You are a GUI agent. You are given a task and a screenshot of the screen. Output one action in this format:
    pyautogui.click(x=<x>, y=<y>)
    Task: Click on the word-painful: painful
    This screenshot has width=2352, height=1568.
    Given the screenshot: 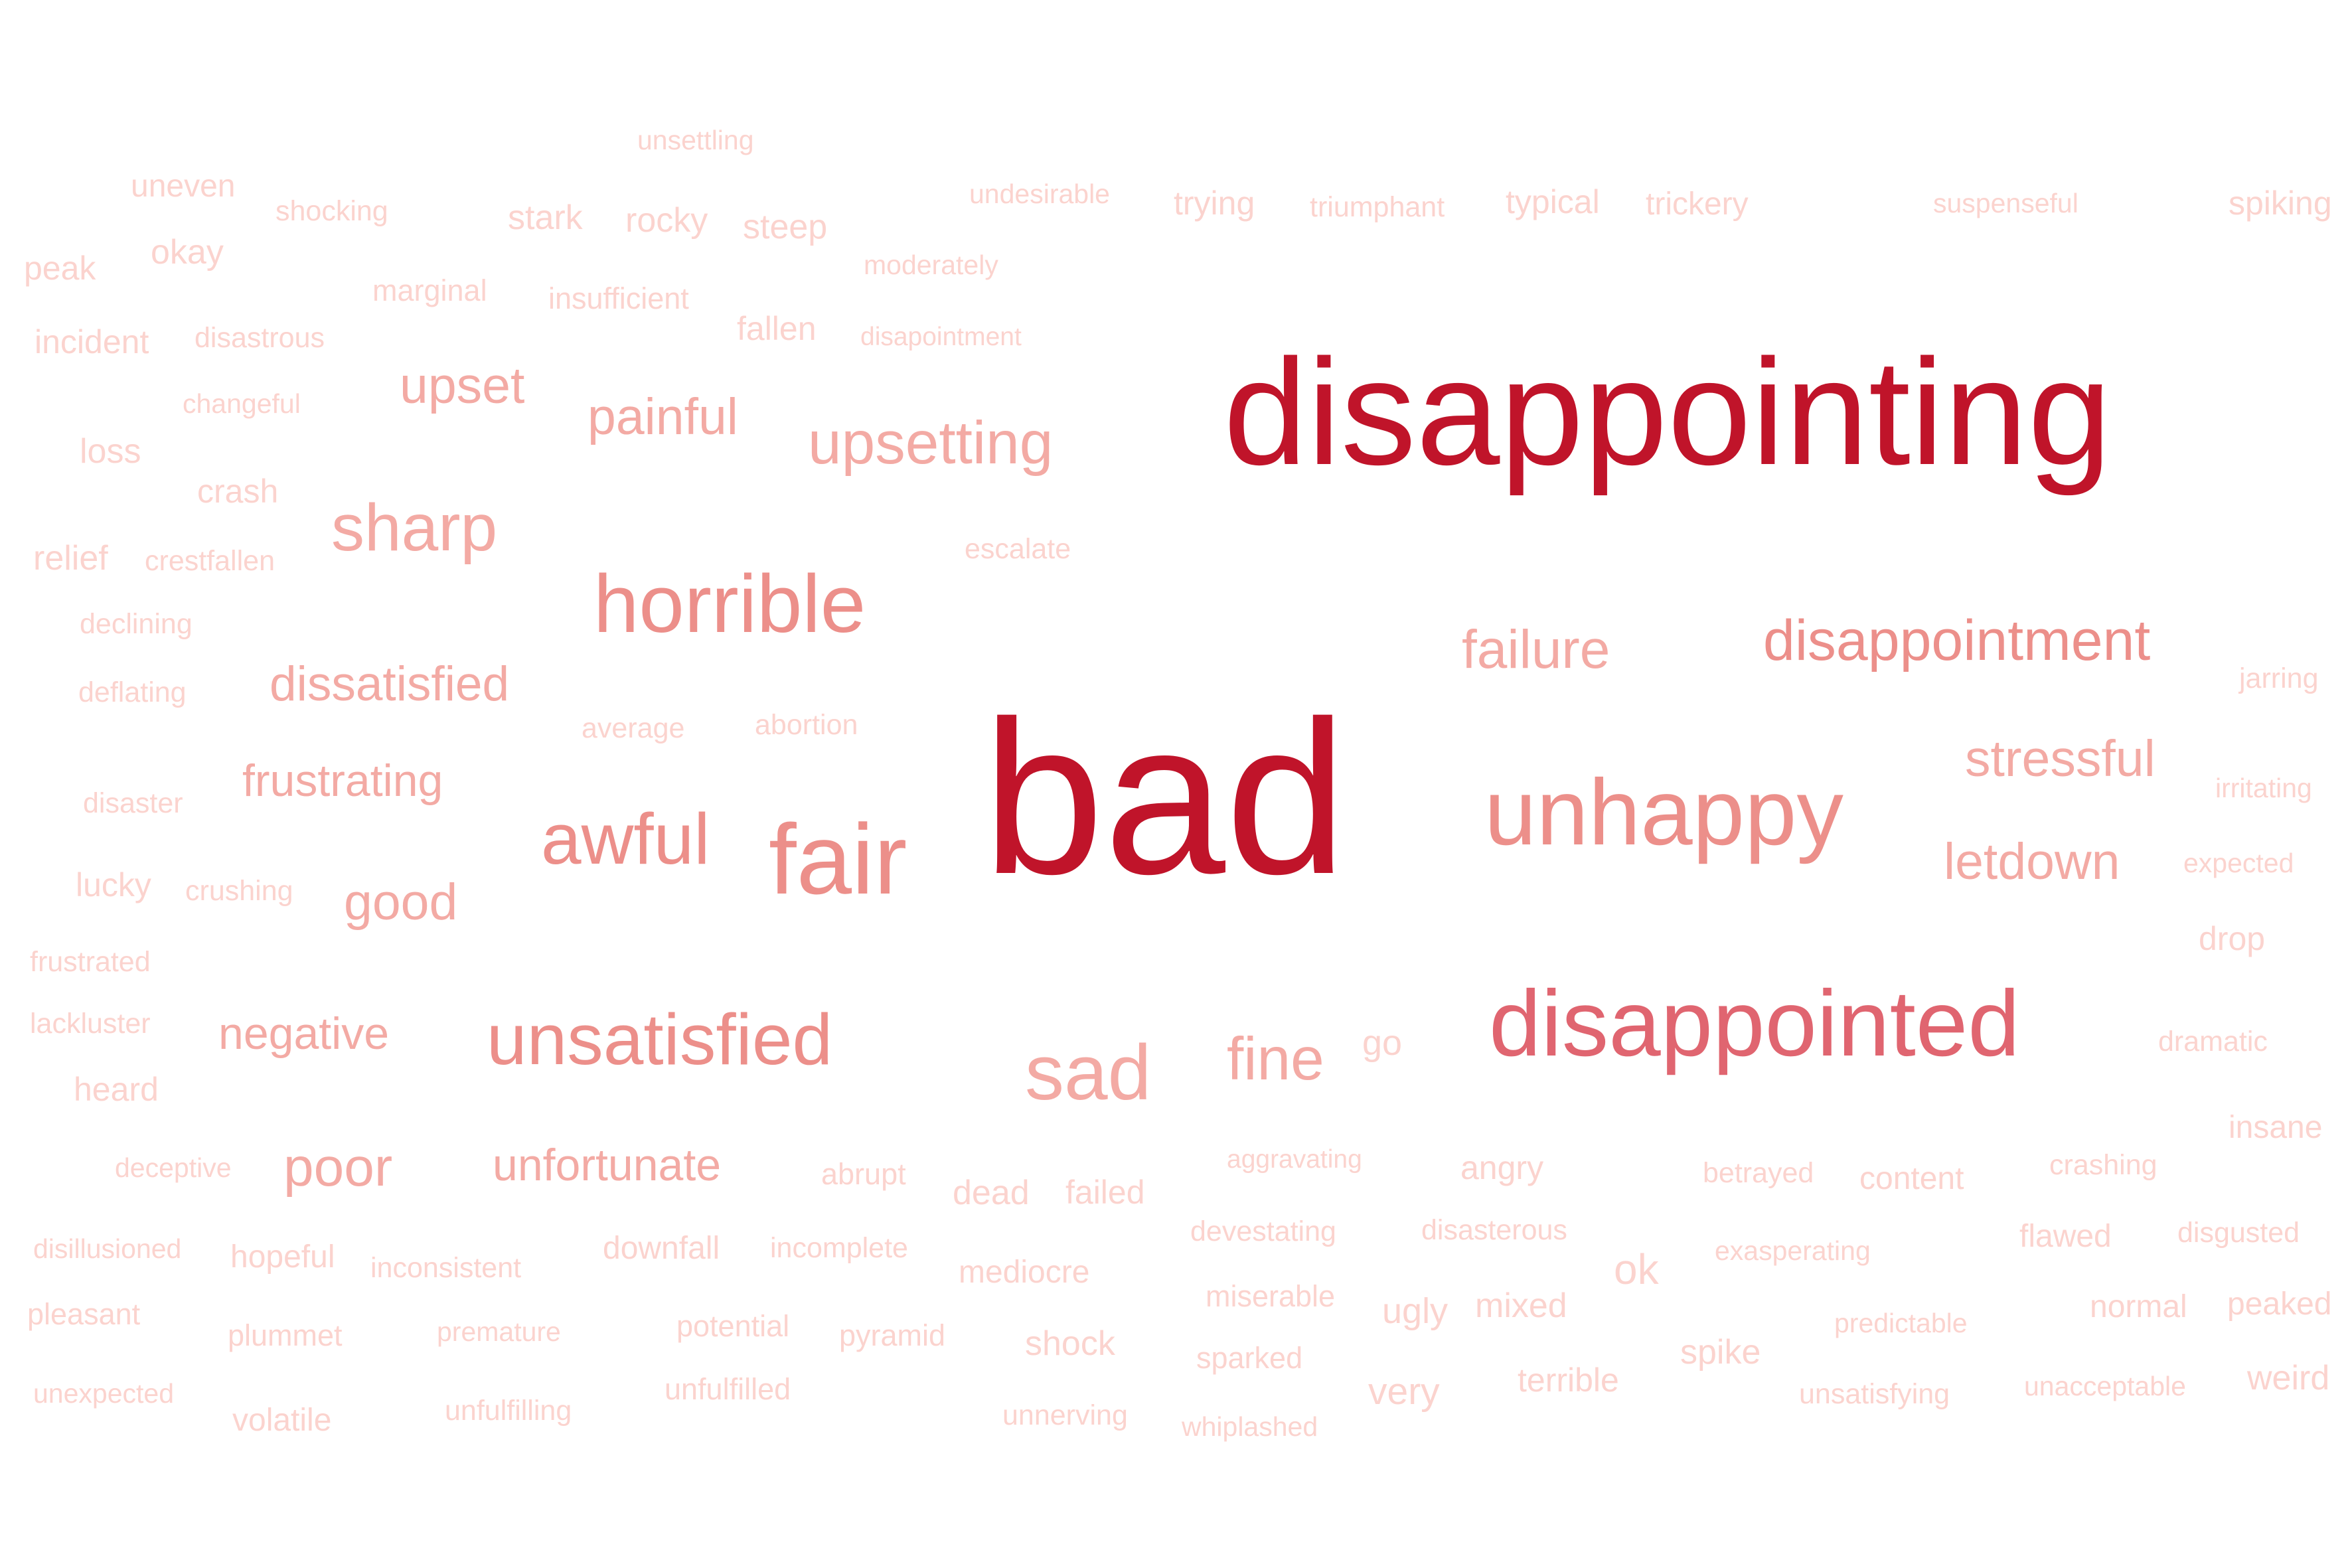 What is the action you would take?
    pyautogui.click(x=663, y=416)
    